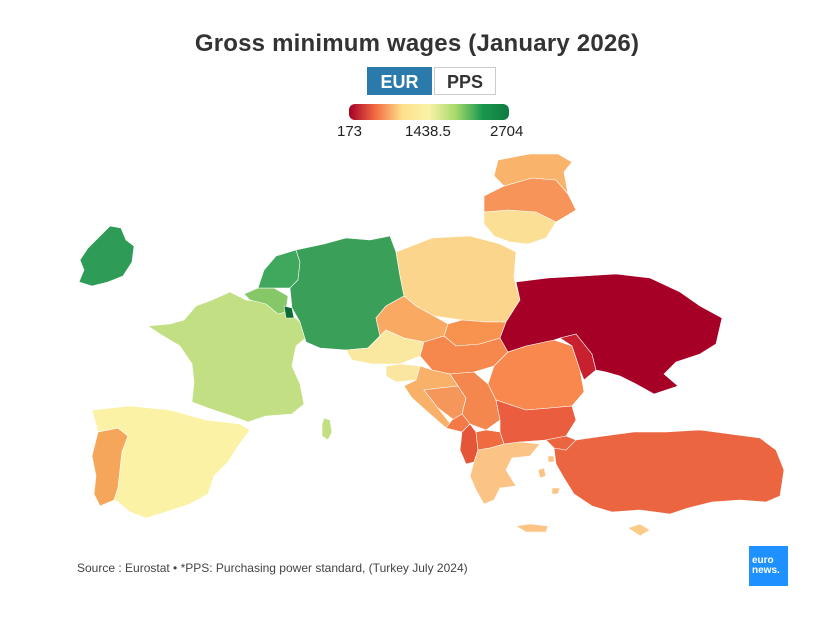  Describe the element at coordinates (106, 256) in the screenshot. I see `region-ireland` at that location.